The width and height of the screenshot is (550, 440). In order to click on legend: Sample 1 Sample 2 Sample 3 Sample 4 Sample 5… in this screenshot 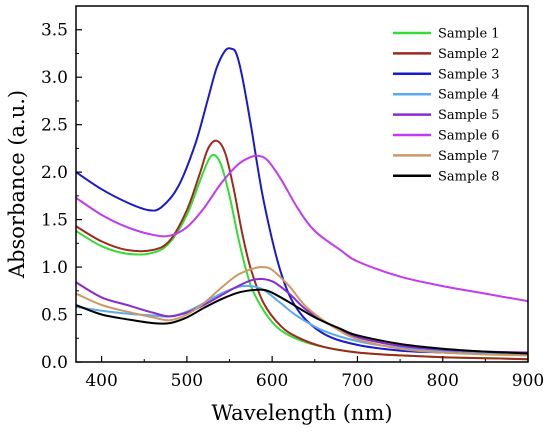, I will do `click(446, 105)`.